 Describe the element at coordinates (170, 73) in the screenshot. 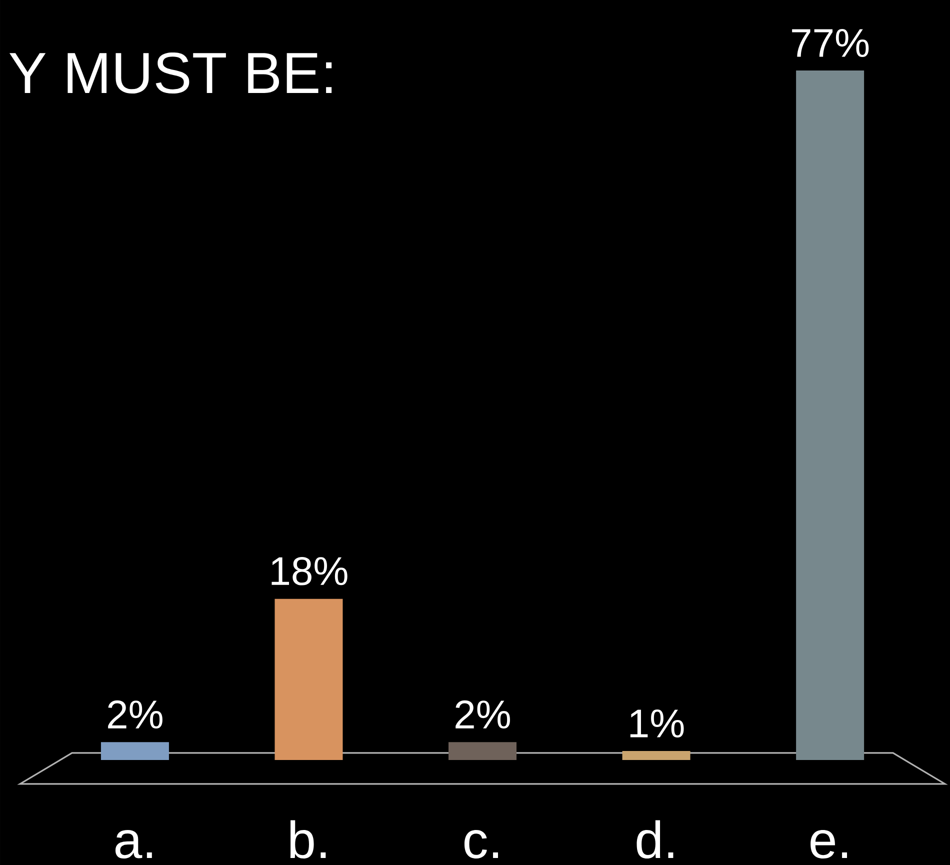

I see `chart-title: Y MUST BE:` at that location.